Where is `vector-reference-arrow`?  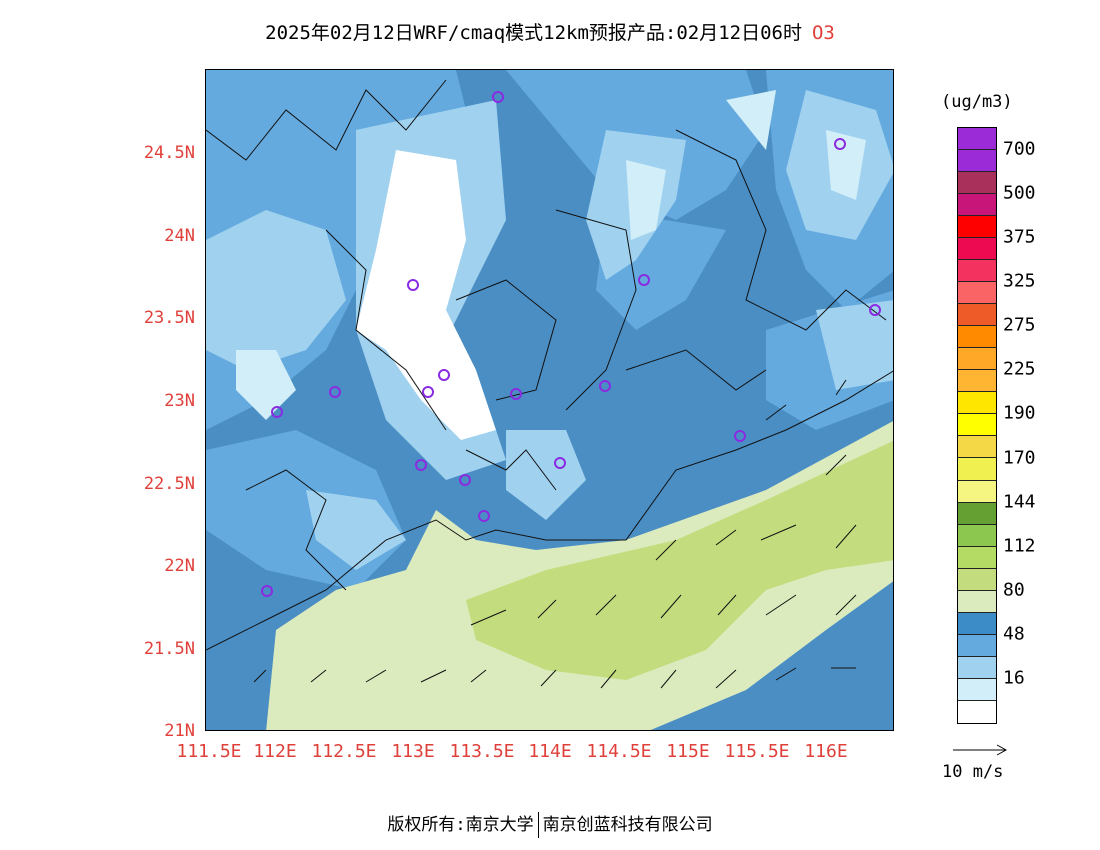
vector-reference-arrow is located at coordinates (980, 750).